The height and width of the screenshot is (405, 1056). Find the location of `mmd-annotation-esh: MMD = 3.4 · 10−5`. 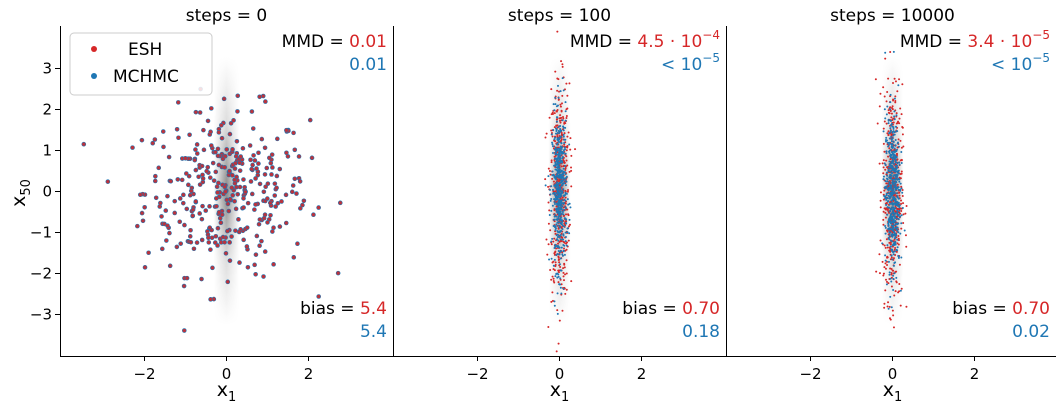

mmd-annotation-esh: MMD = 3.4 · 10−5 is located at coordinates (975, 40).